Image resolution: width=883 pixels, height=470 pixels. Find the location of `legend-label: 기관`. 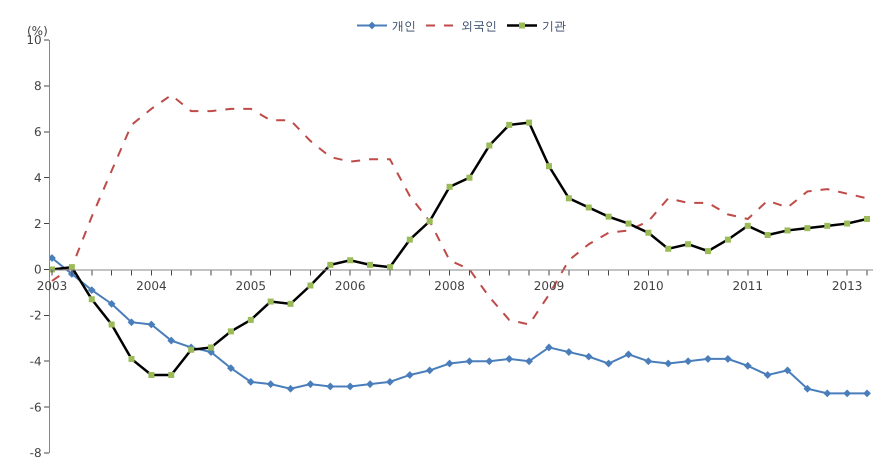

legend-label: 기관 is located at coordinates (554, 26).